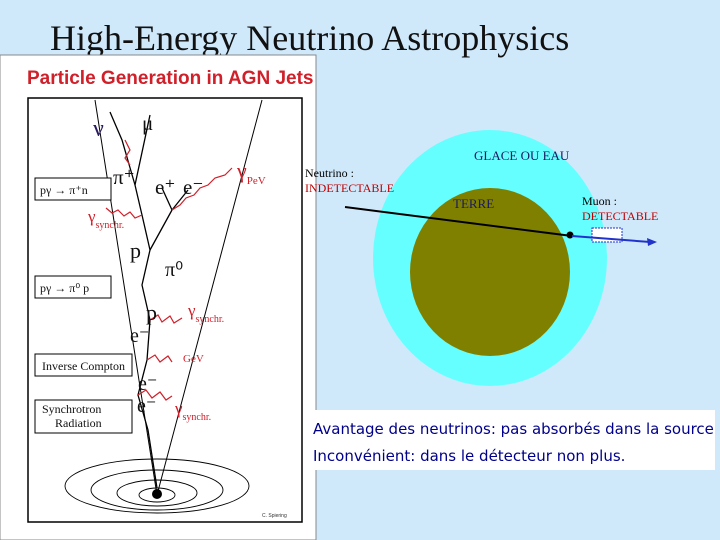 This screenshot has height=540, width=720. Describe the element at coordinates (473, 203) in the screenshot. I see `earth-label: TERRE` at that location.